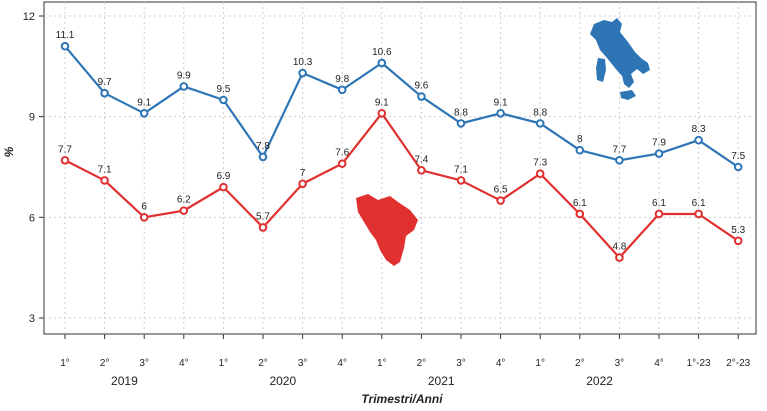 This screenshot has width=767, height=411. What do you see at coordinates (223, 176) in the screenshot?
I see `data-label: 6.9` at bounding box center [223, 176].